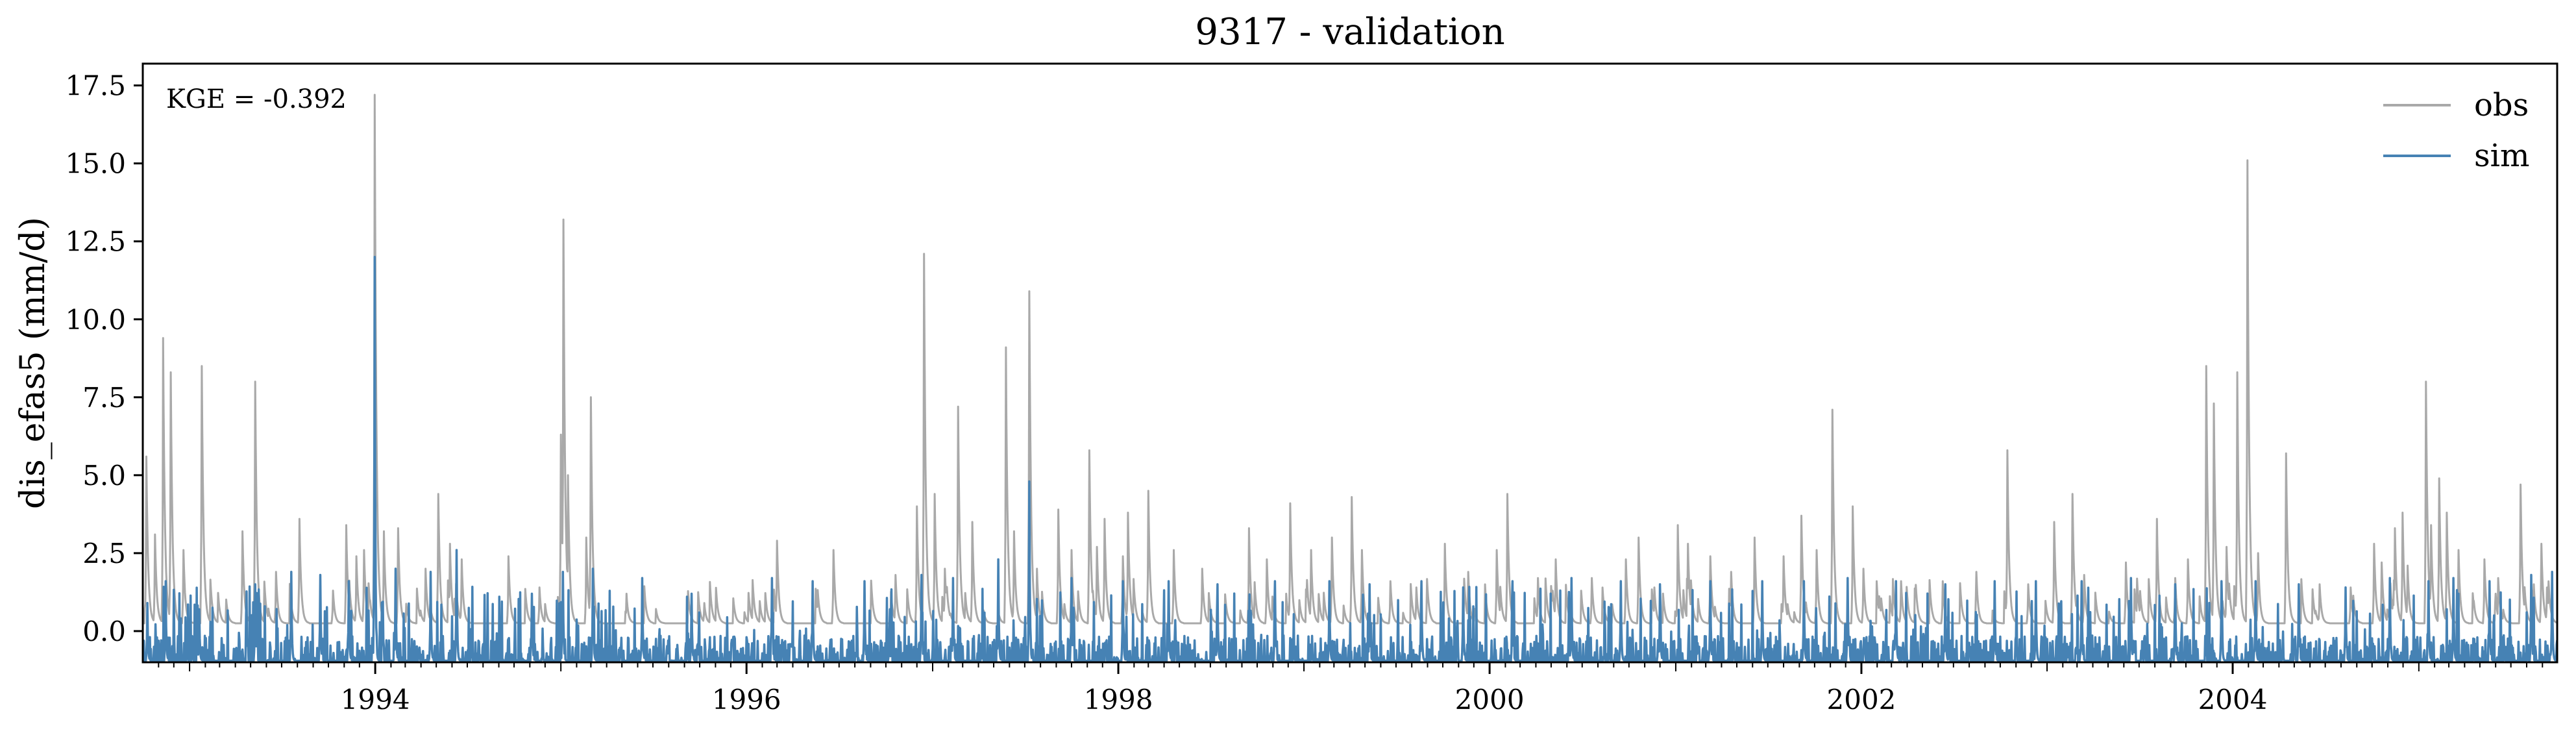 The width and height of the screenshot is (2576, 735). I want to click on x-axis: 1994 1996 1998 2000 2002 2004, so click(1351, 689).